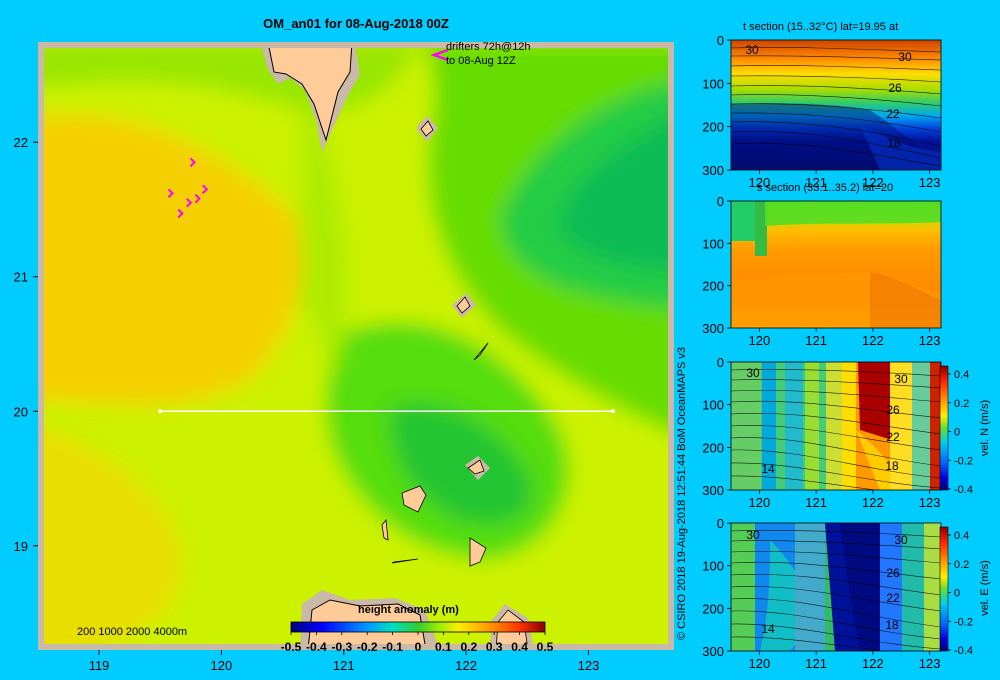  Describe the element at coordinates (222, 665) in the screenshot. I see `map-x-tick-label: 120` at that location.